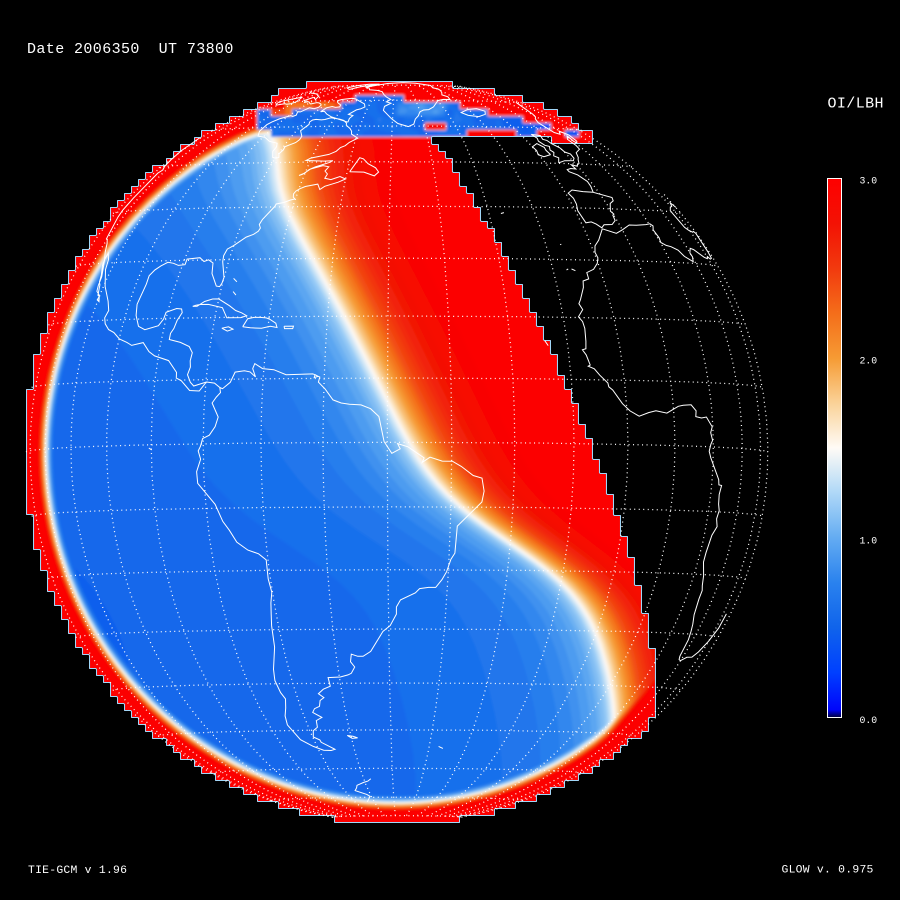  Describe the element at coordinates (828, 871) in the screenshot. I see `svg-text: GLOW v. 0.975` at that location.